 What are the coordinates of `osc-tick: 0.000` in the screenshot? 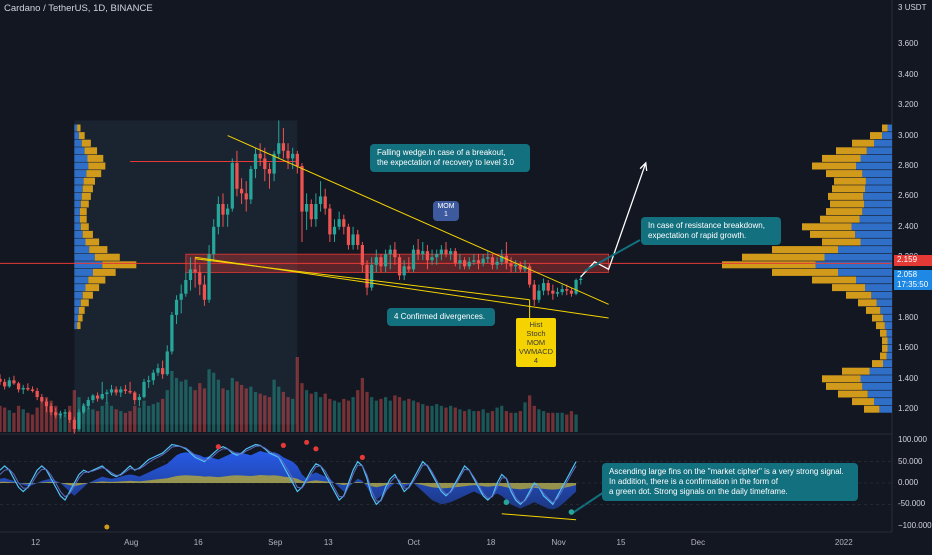 It's located at (908, 482).